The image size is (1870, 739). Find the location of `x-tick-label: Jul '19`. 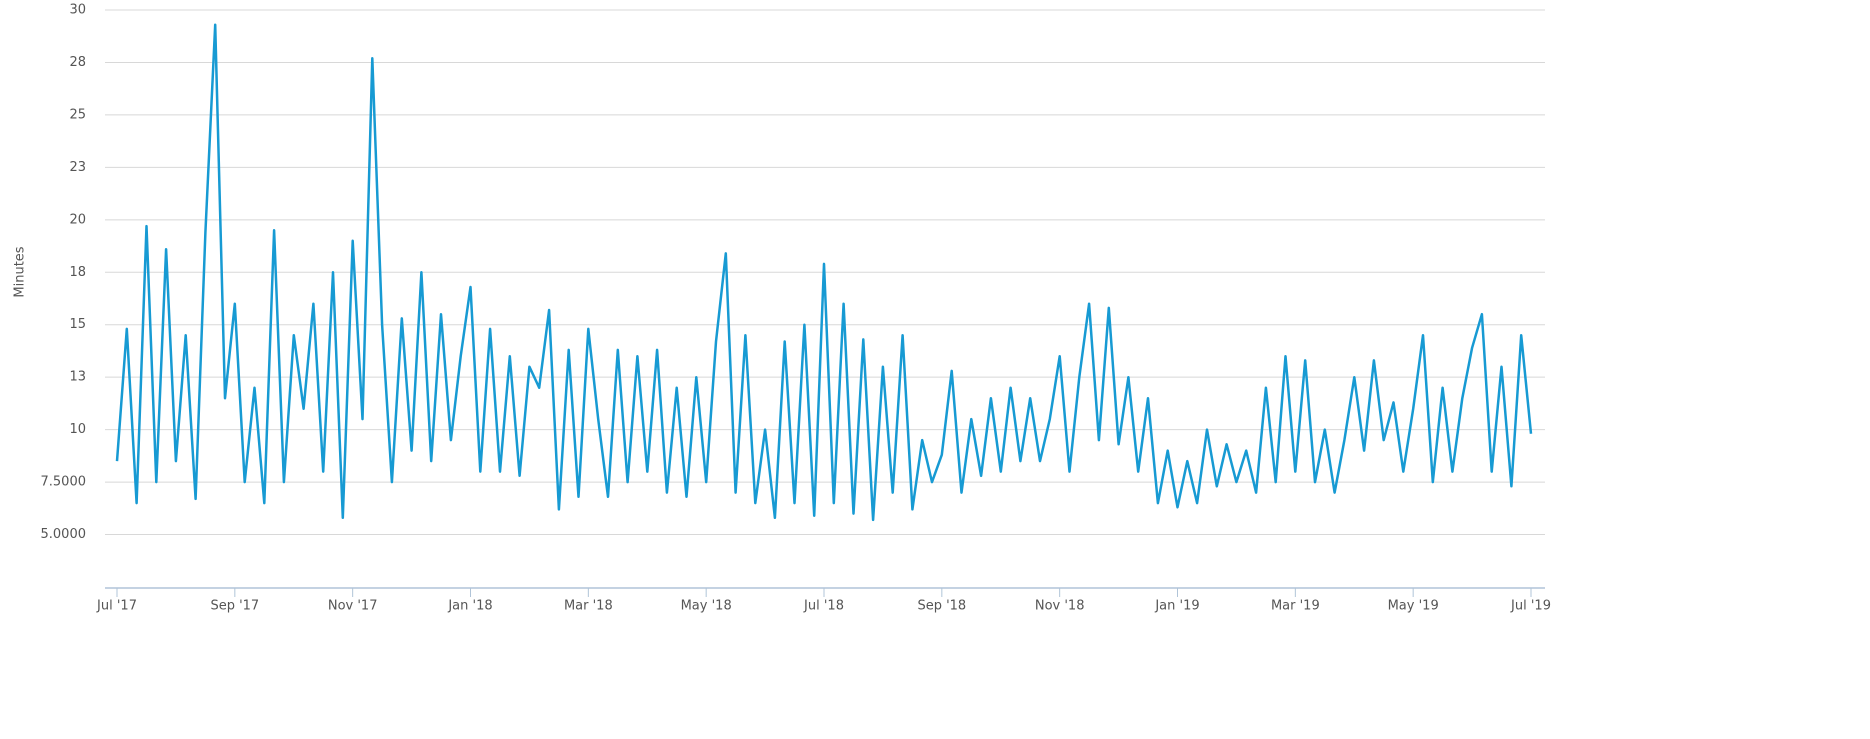

x-tick-label: Jul '19 is located at coordinates (1530, 606).